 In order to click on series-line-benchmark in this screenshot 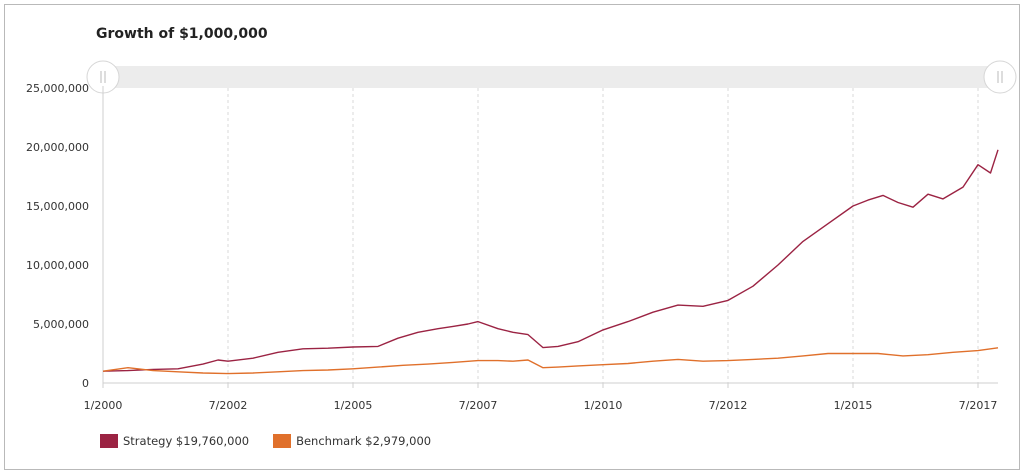, I will do `click(550, 361)`.